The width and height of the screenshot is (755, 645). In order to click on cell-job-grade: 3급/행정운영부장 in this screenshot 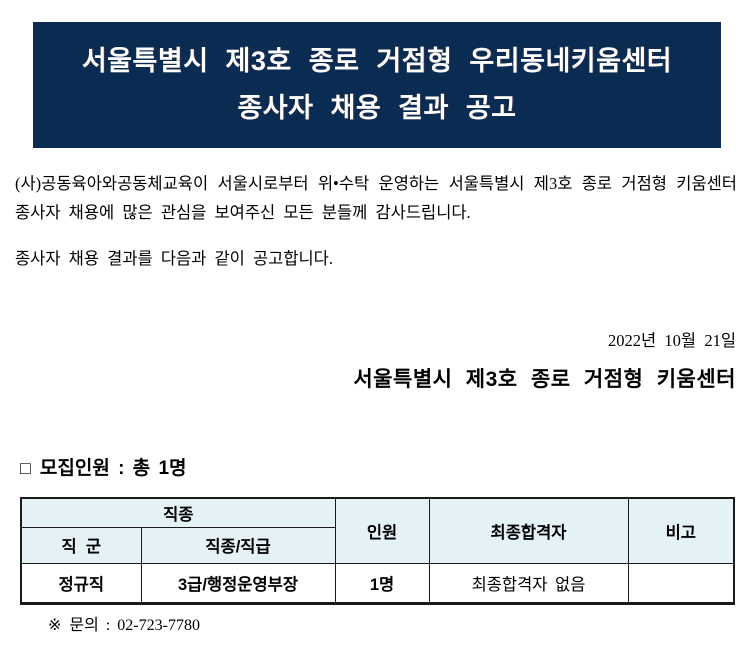, I will do `click(238, 583)`.